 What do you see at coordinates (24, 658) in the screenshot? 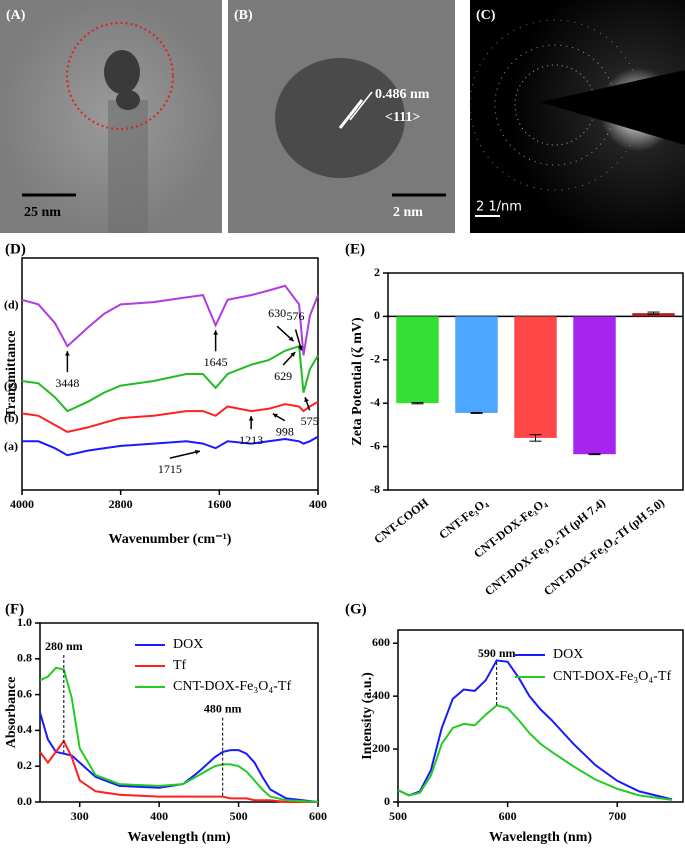
I see `y-tick-label: 0.8` at bounding box center [24, 658].